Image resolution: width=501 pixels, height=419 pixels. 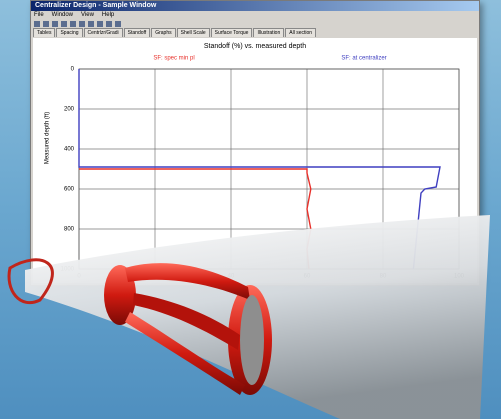 I want to click on title-bar: Centralizer Design - Sample Window, so click(x=255, y=6).